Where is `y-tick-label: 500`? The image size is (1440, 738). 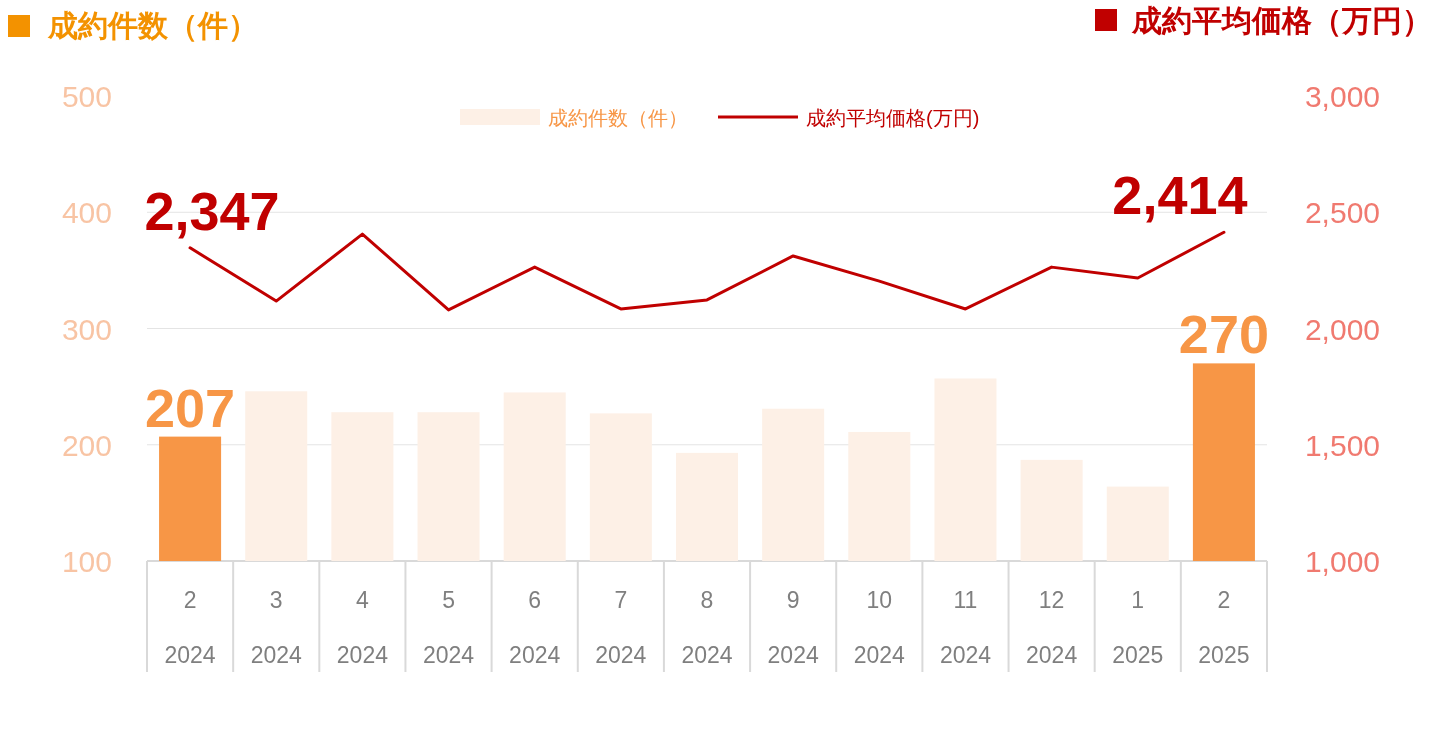 y-tick-label: 500 is located at coordinates (86, 96).